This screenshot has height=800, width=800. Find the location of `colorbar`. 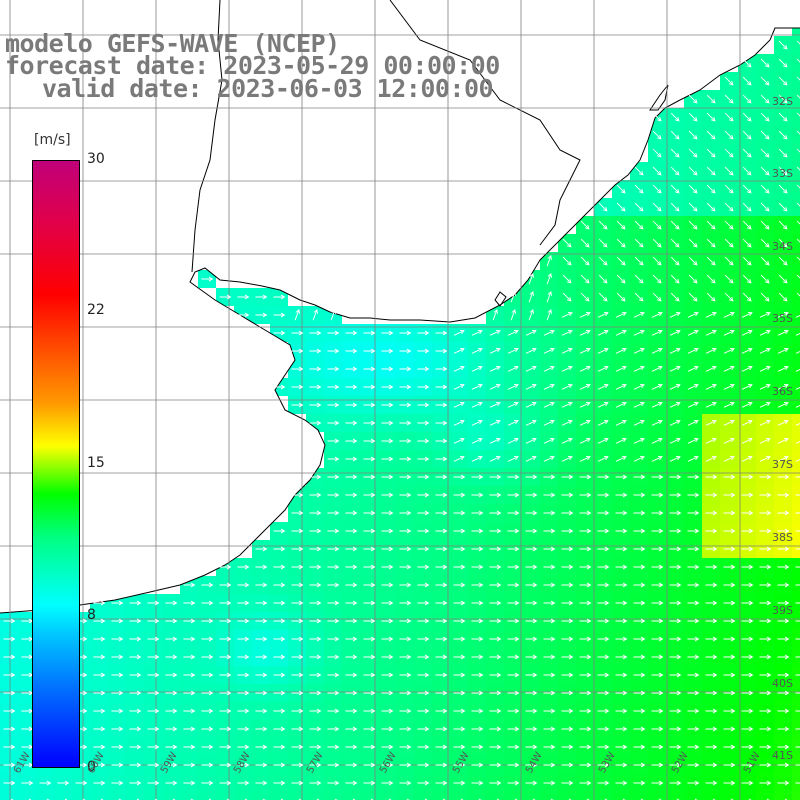

colorbar is located at coordinates (56, 464).